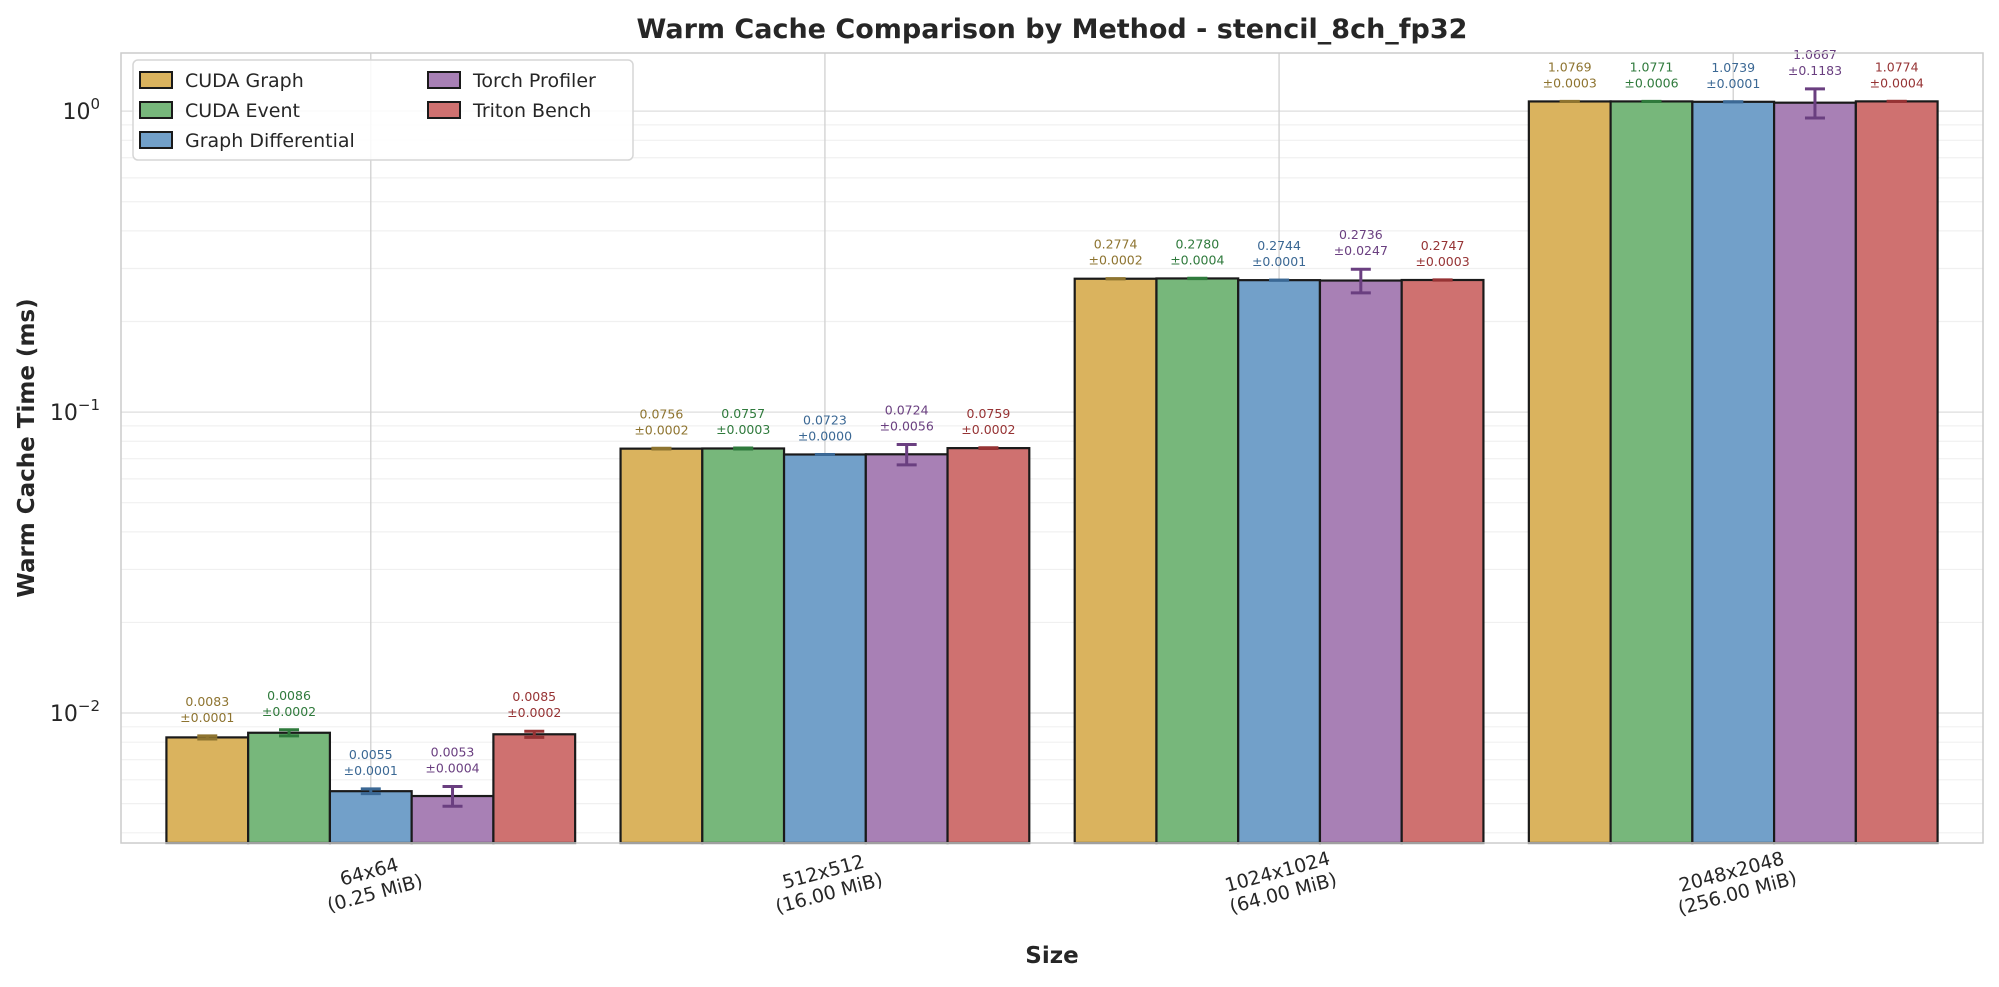  What do you see at coordinates (1443, 245) in the screenshot?
I see `data-label: 0.2747` at bounding box center [1443, 245].